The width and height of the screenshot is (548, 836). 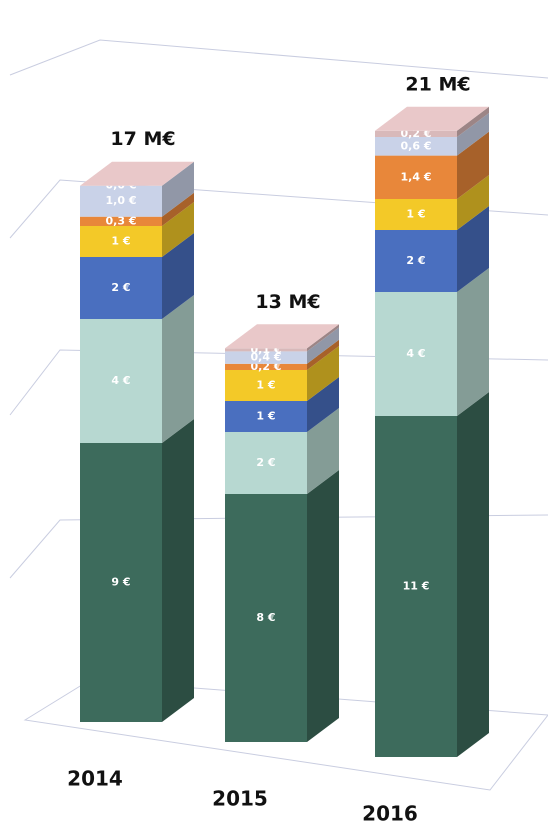 What do you see at coordinates (287, 302) in the screenshot?
I see `total-label: 13 M€` at bounding box center [287, 302].